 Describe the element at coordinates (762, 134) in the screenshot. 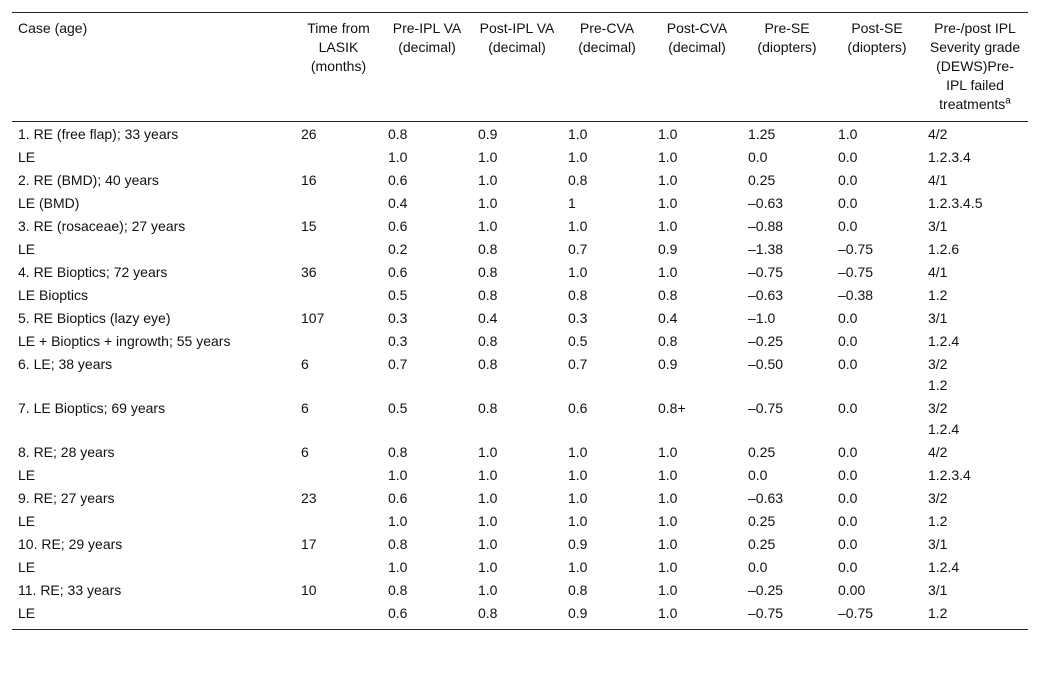

I see `table-cell: 1.25` at that location.